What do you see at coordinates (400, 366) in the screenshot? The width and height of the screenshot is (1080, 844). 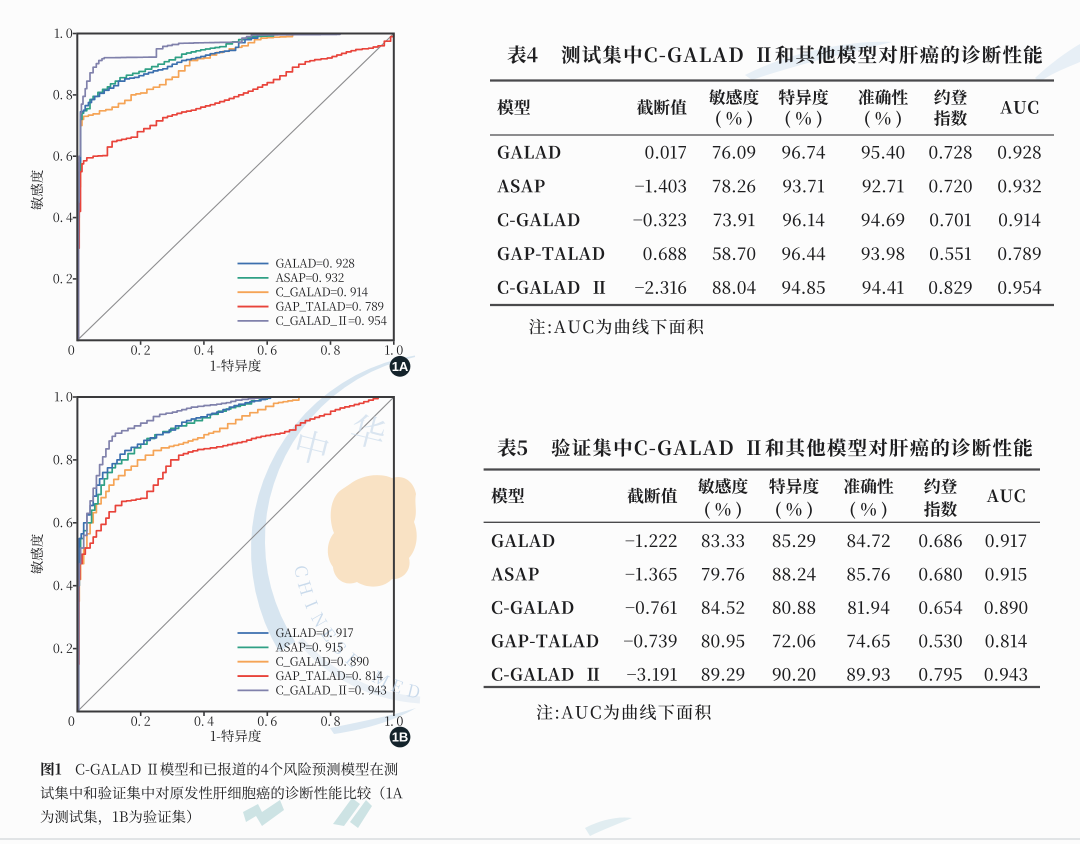 I see `svg-text: 1A` at bounding box center [400, 366].